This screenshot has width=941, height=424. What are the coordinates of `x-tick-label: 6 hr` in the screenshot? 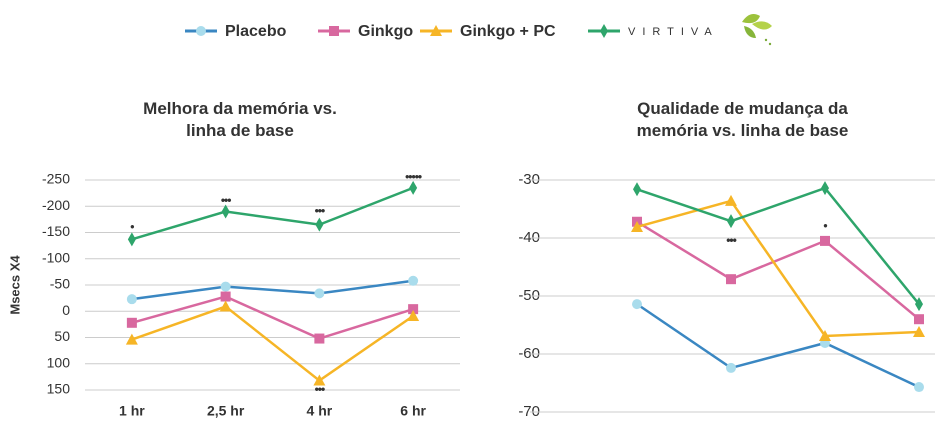 It's located at (413, 411).